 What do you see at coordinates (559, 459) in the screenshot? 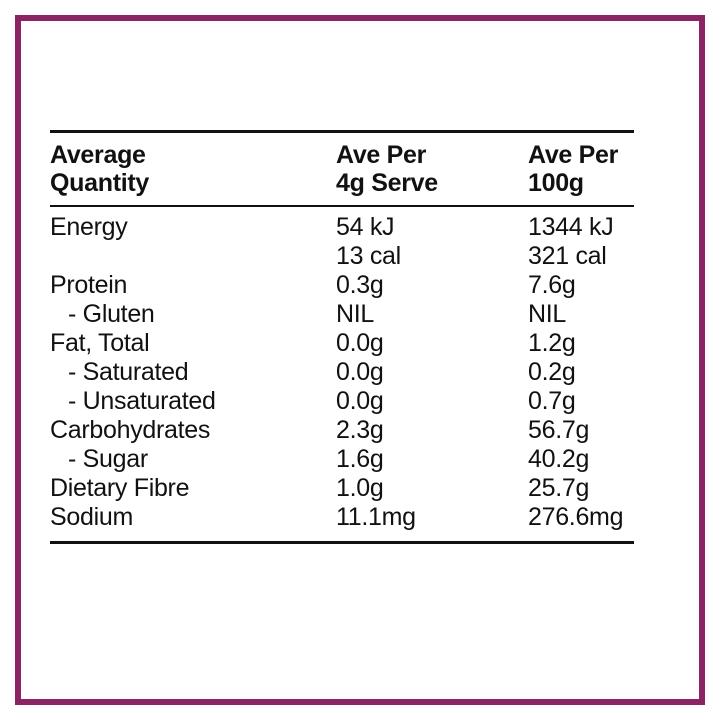
I see `row-per100-value: 40.2g` at bounding box center [559, 459].